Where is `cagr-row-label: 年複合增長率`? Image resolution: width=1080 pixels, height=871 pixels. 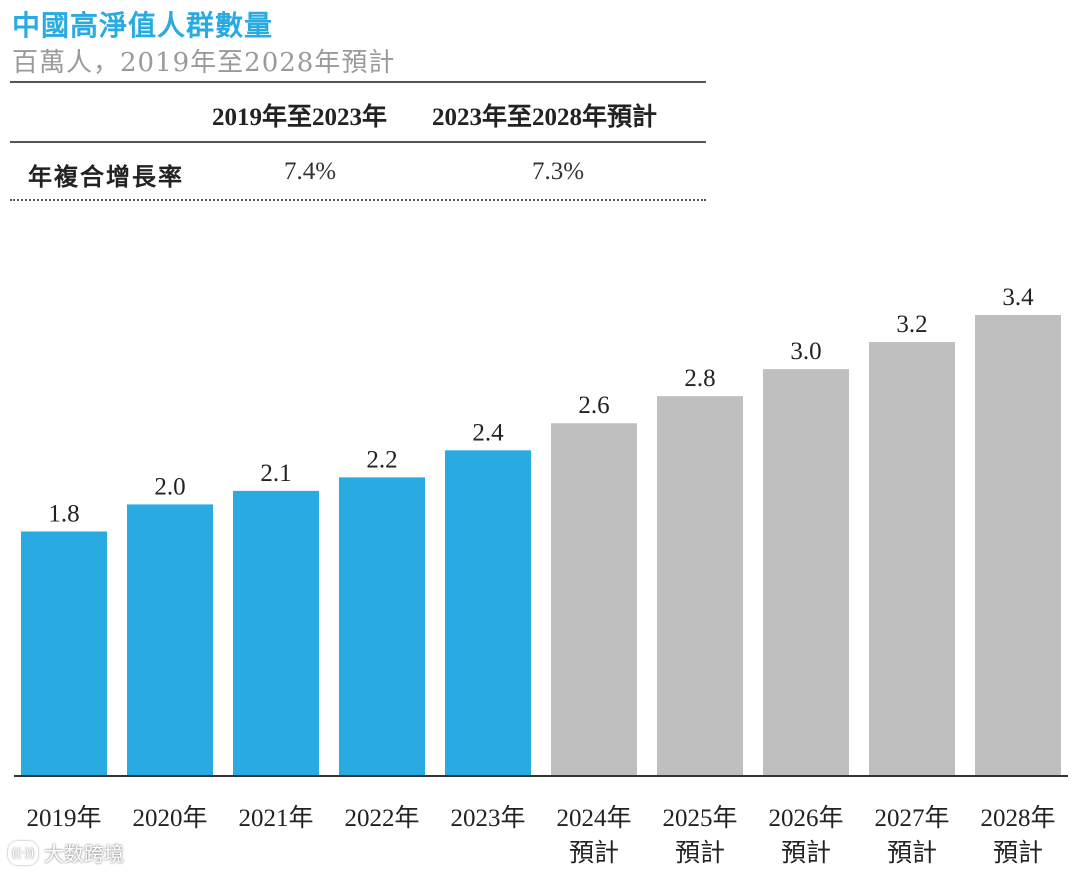 cagr-row-label: 年複合增長率 is located at coordinates (106, 177).